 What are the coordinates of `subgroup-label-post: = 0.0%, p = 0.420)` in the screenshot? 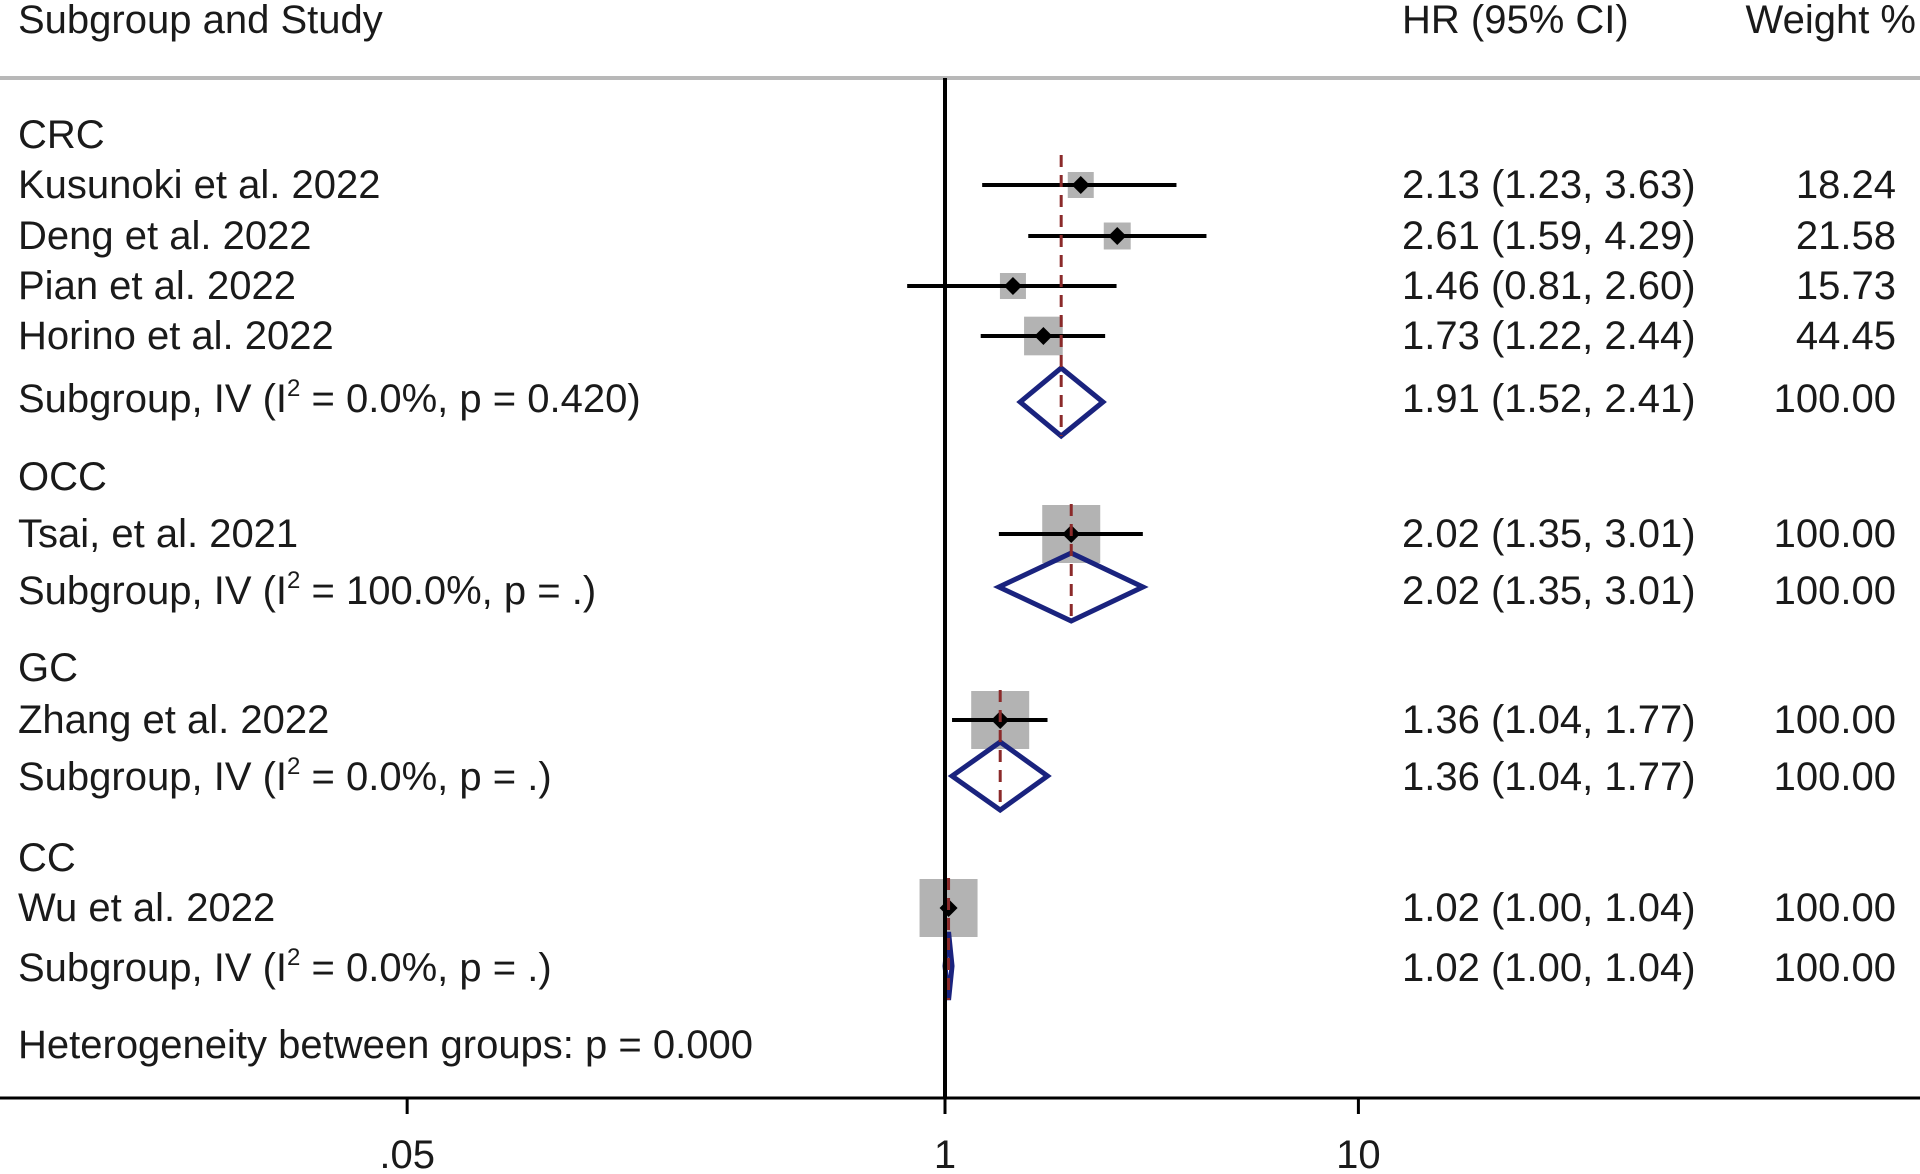 It's located at (470, 399).